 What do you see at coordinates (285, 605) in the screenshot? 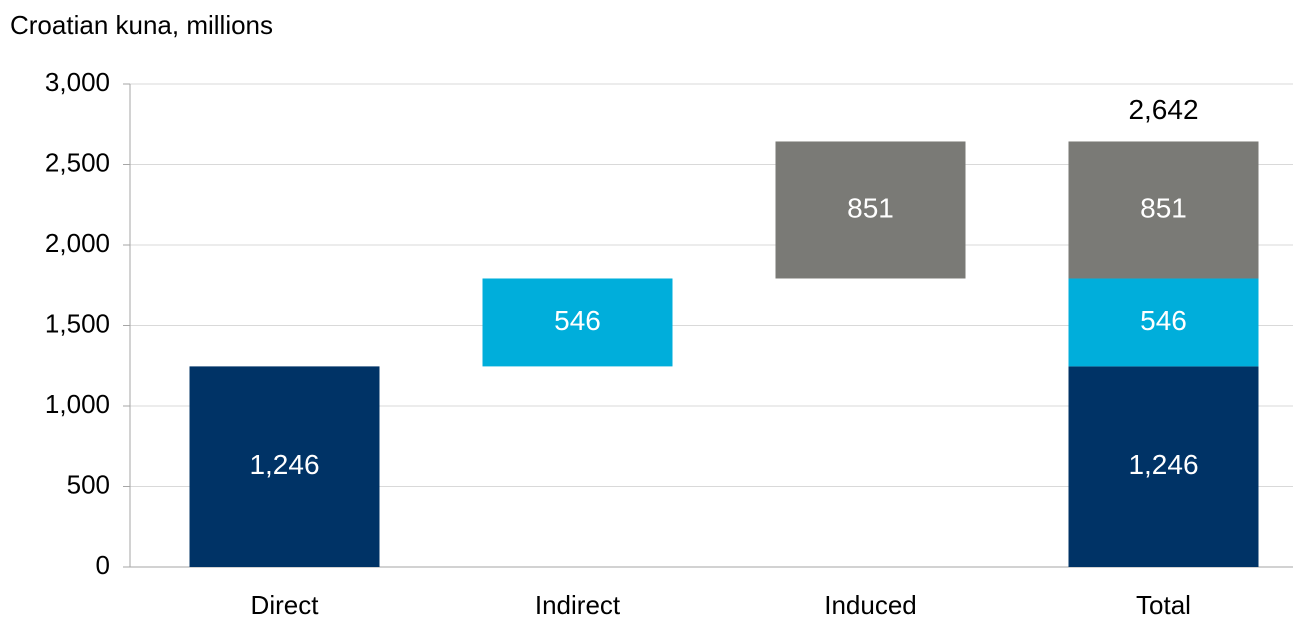
I see `x-tick-label: Direct` at bounding box center [285, 605].